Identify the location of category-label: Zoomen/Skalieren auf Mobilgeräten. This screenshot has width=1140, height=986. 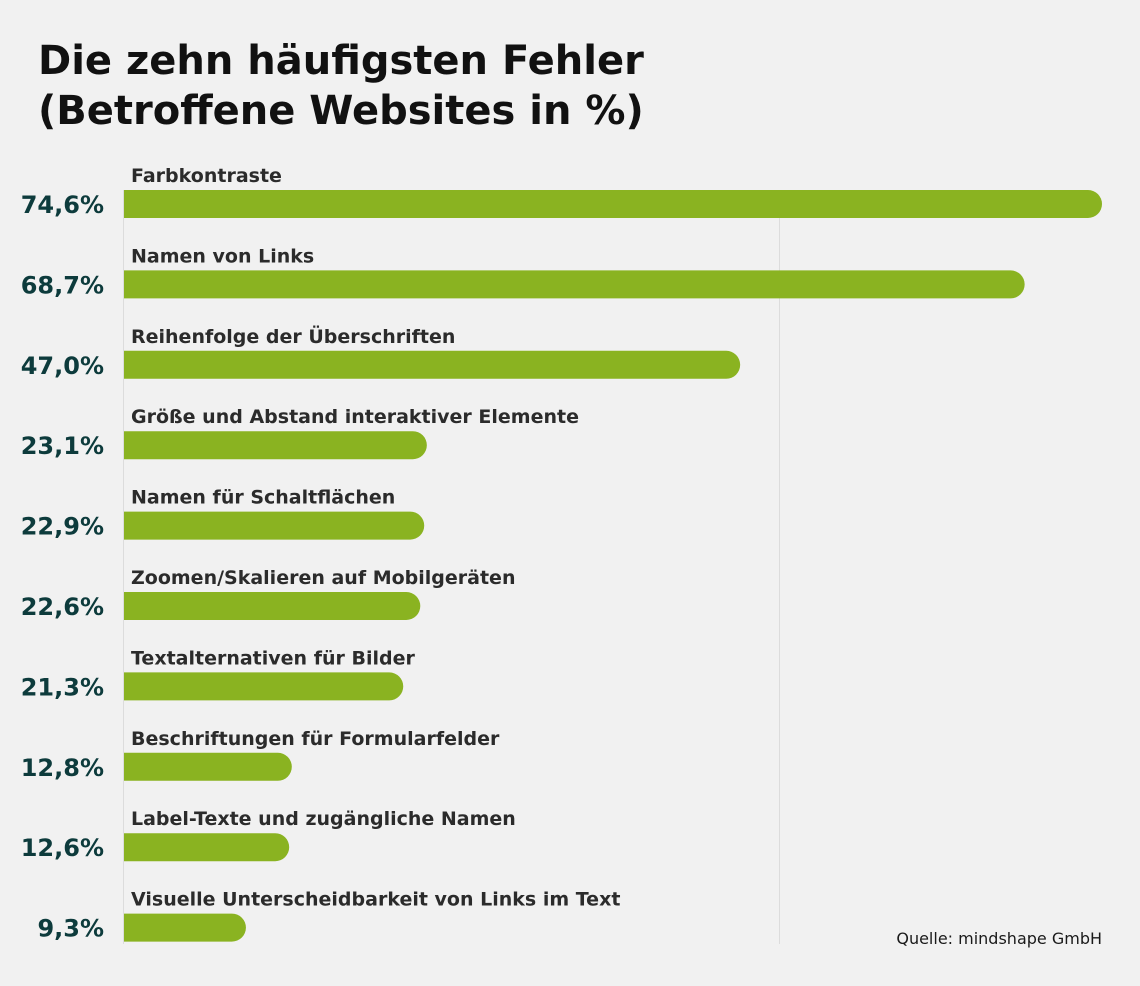
(323, 578).